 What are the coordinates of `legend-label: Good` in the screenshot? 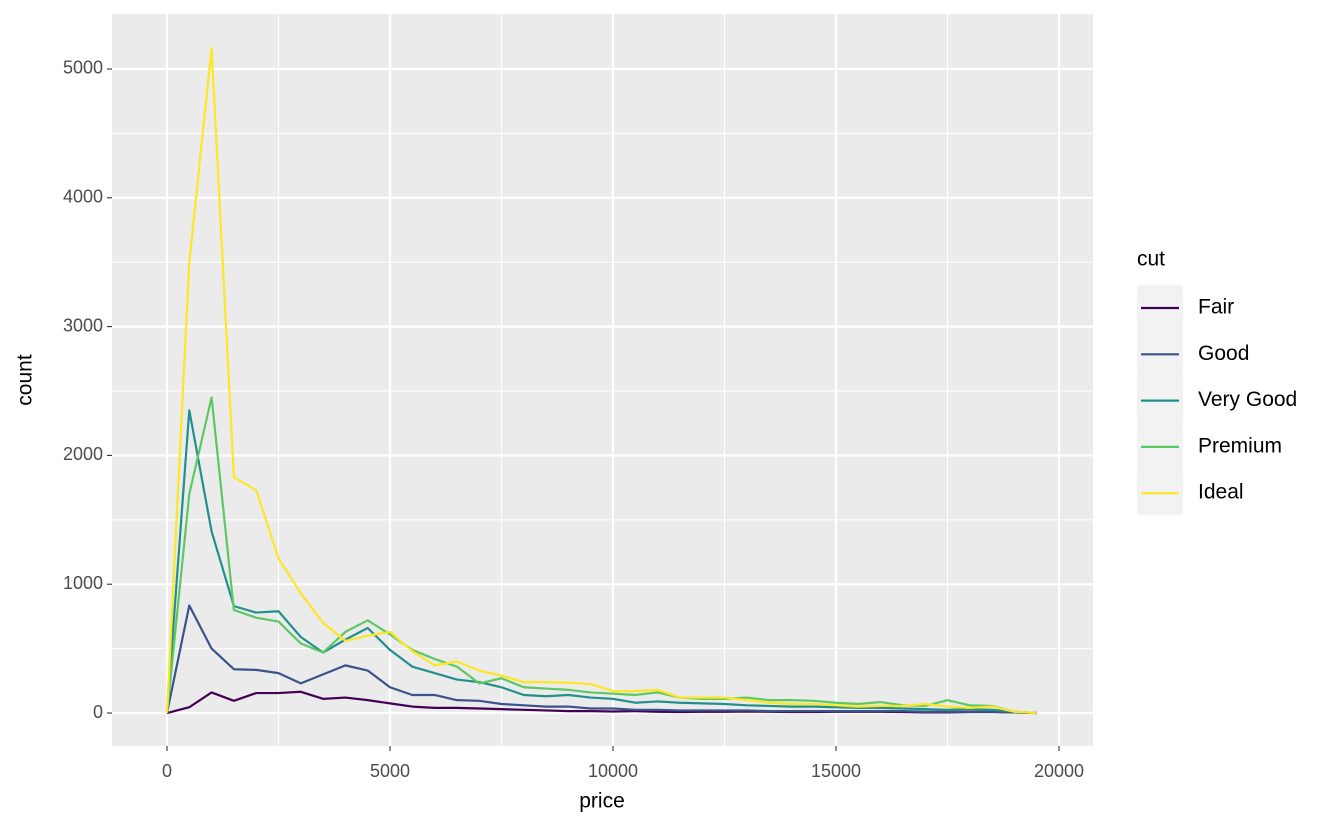 It's located at (1223, 353).